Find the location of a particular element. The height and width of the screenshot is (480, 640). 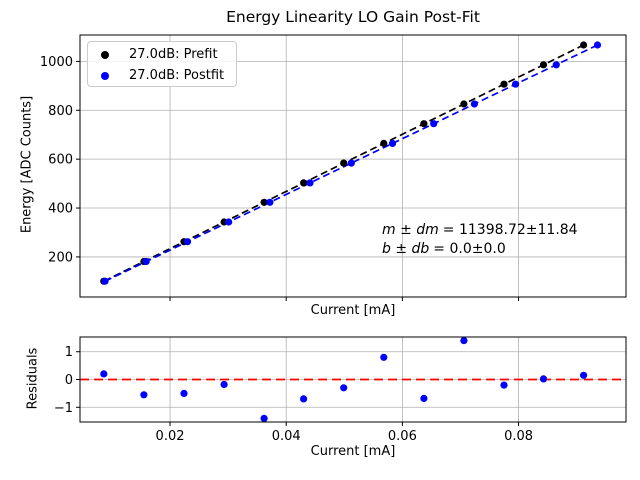

y-tick-label: 400 is located at coordinates (60, 209).